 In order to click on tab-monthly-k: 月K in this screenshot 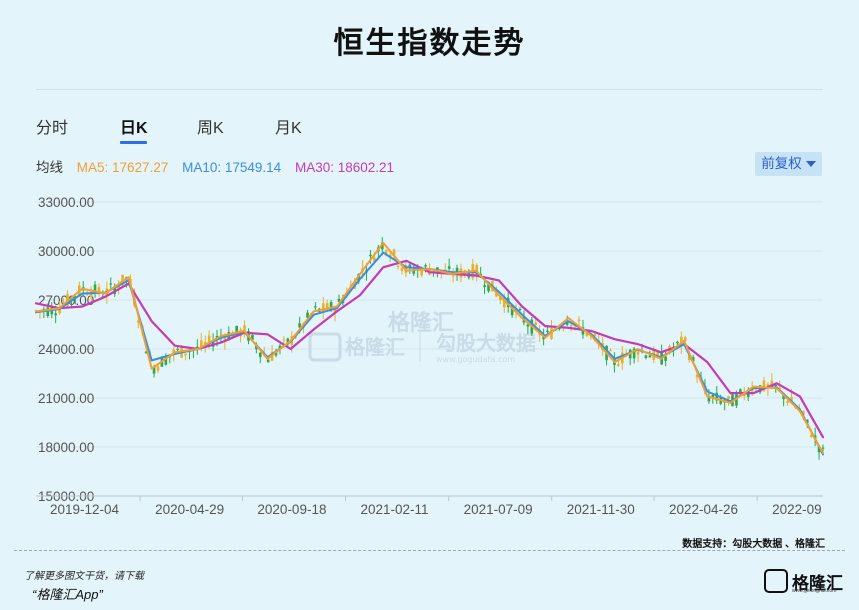, I will do `click(288, 128)`.